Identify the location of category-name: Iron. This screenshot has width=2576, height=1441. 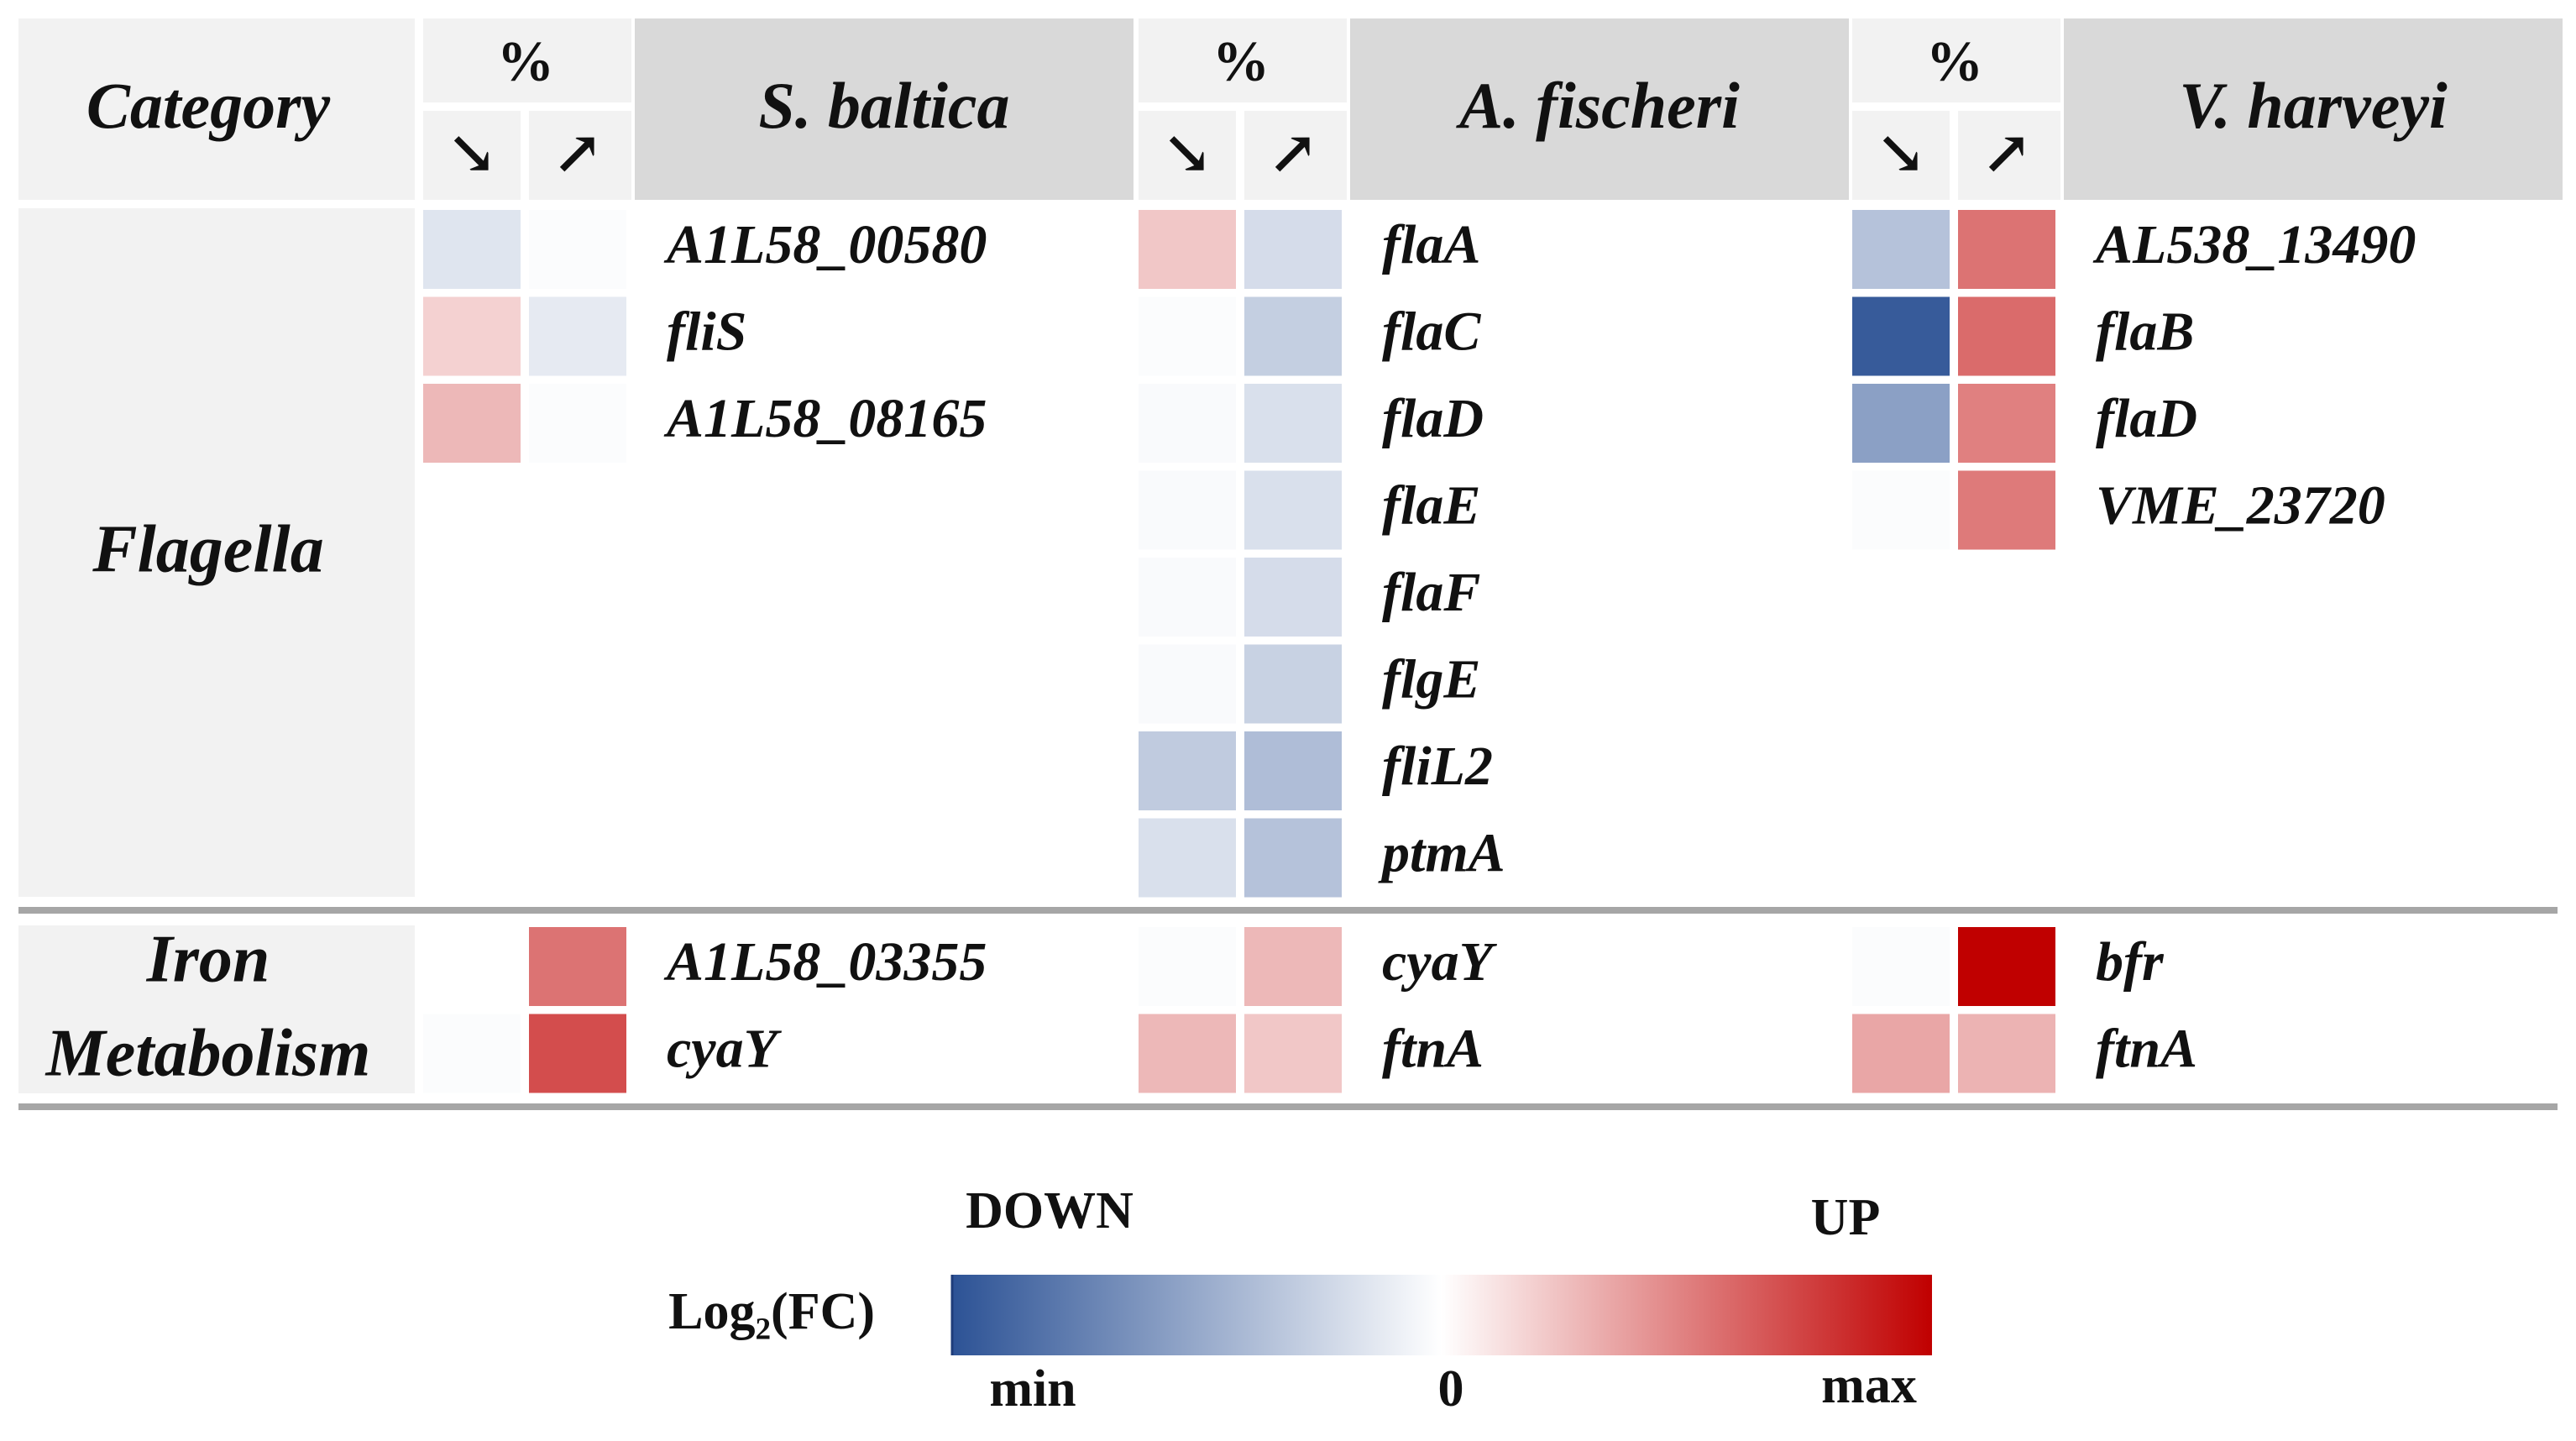
(208, 959).